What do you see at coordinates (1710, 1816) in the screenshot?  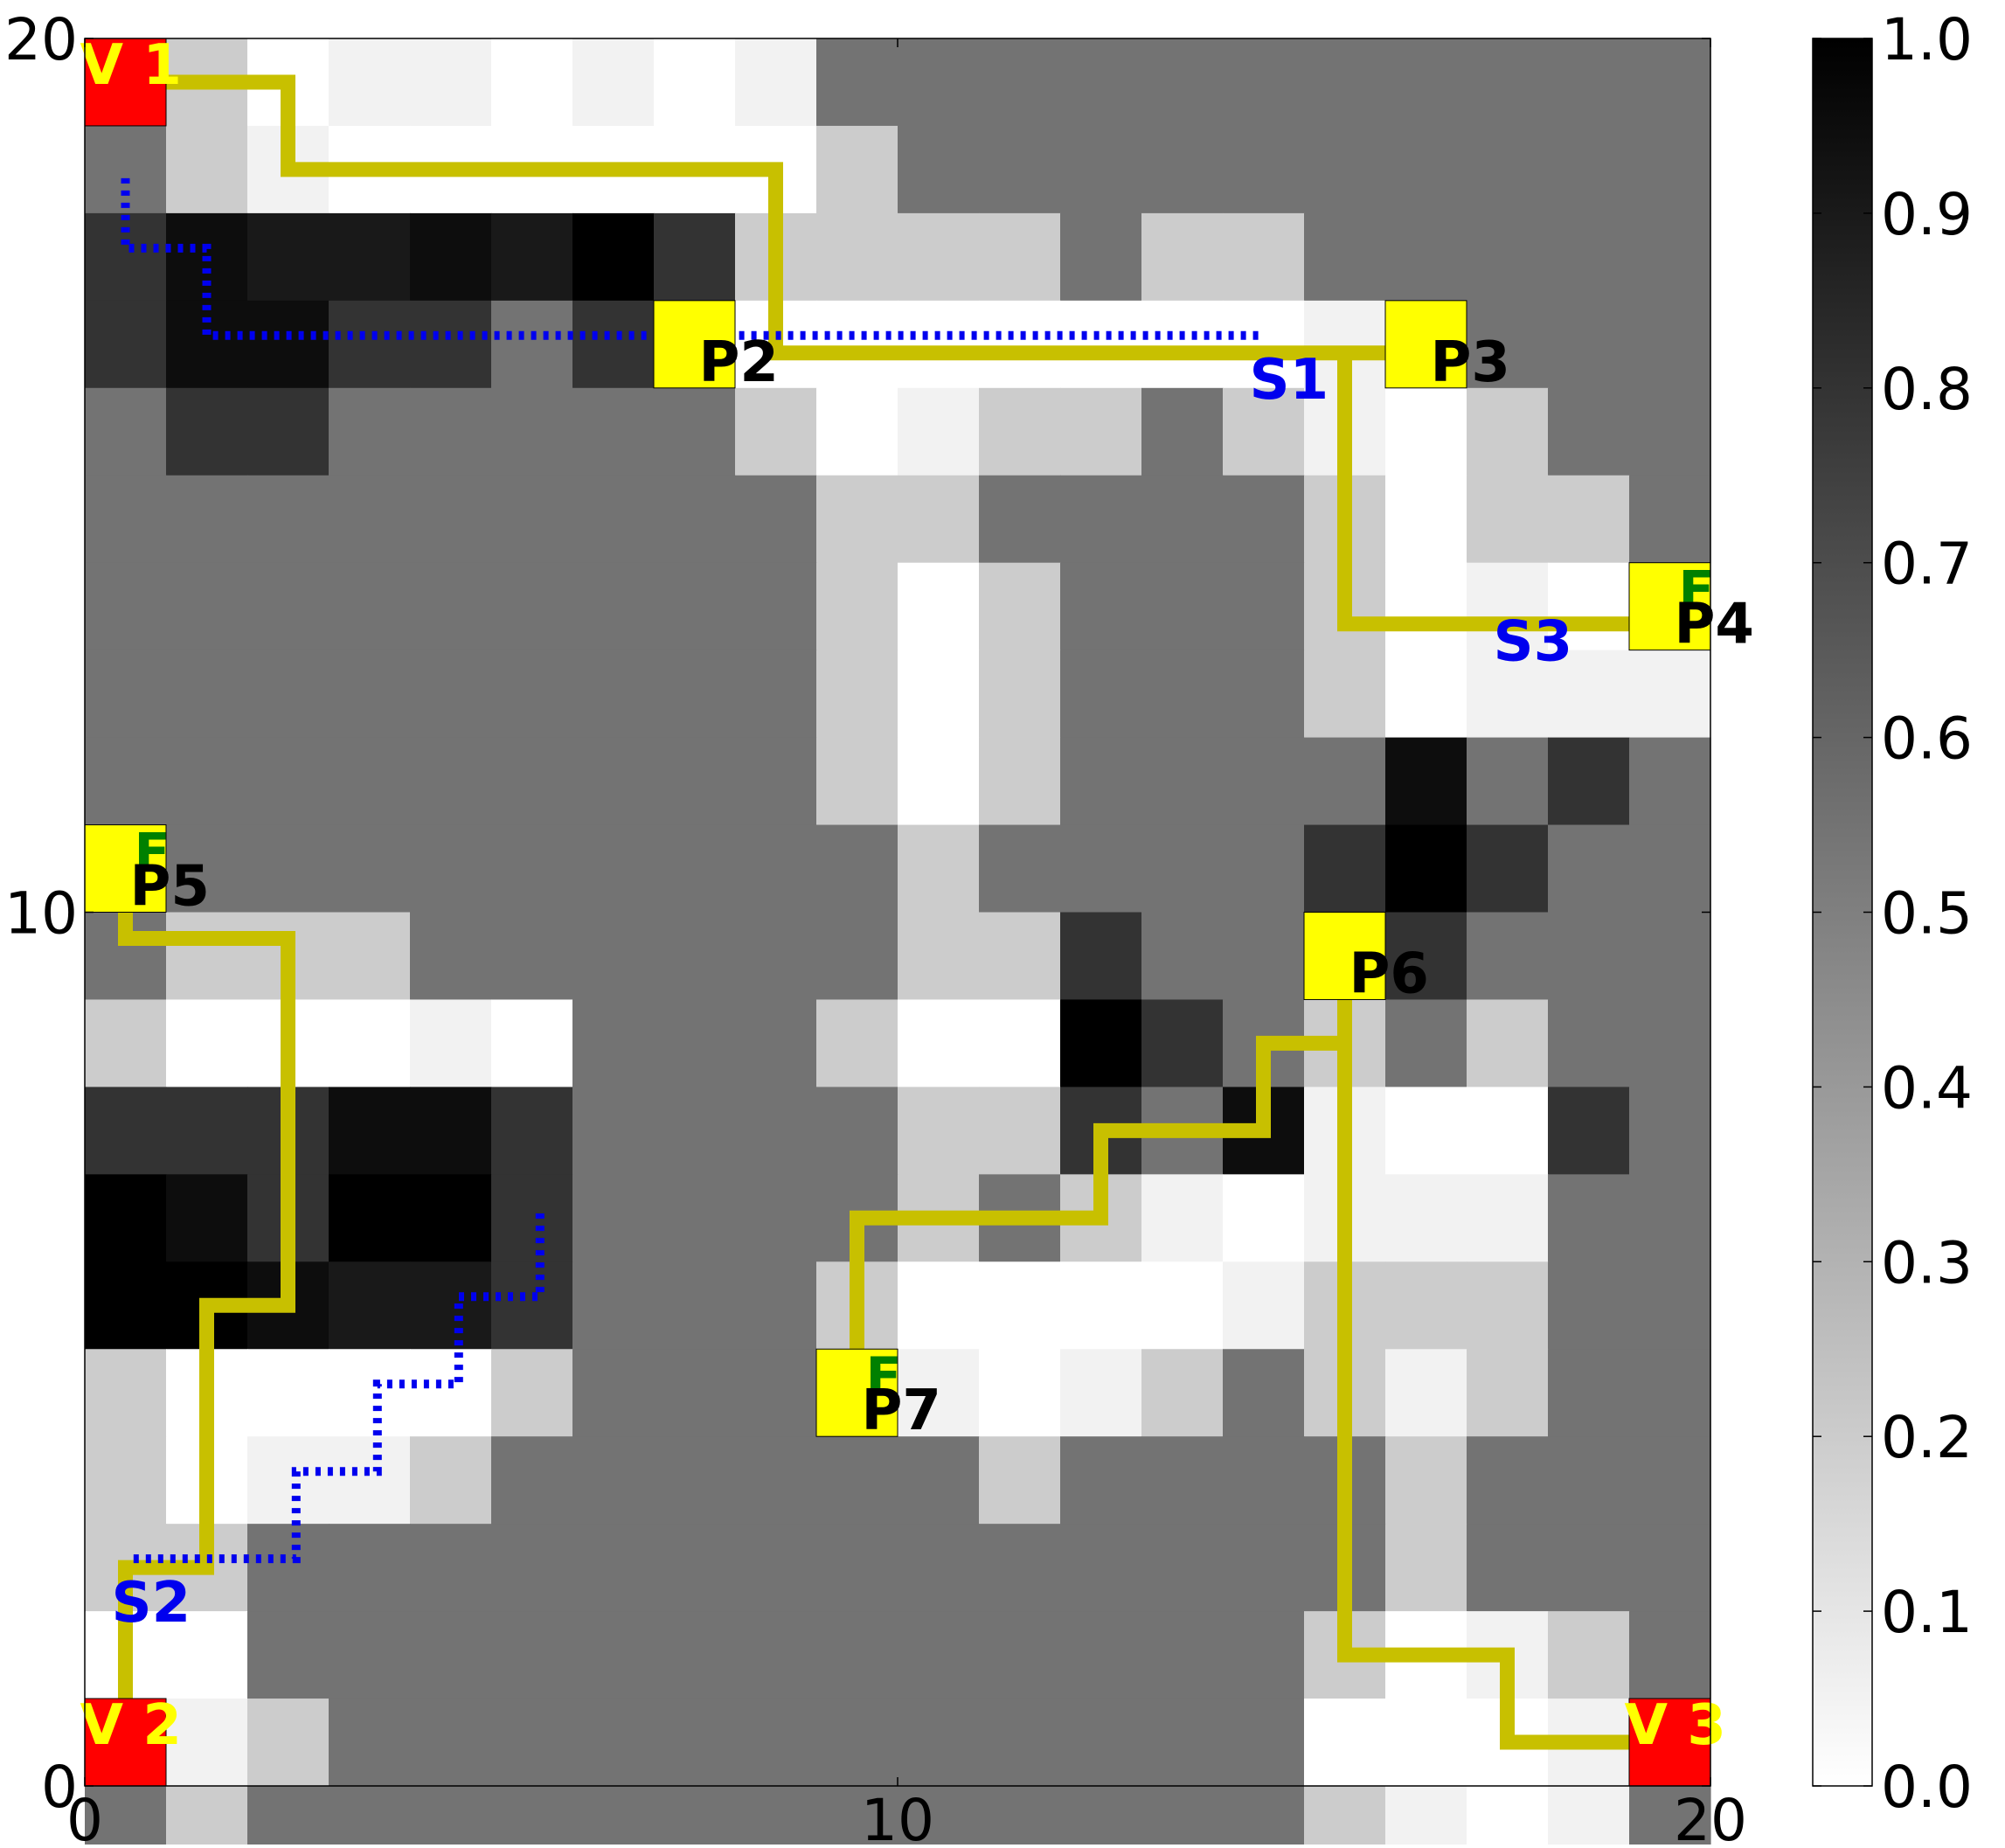 I see `x-tick-label: 20` at bounding box center [1710, 1816].